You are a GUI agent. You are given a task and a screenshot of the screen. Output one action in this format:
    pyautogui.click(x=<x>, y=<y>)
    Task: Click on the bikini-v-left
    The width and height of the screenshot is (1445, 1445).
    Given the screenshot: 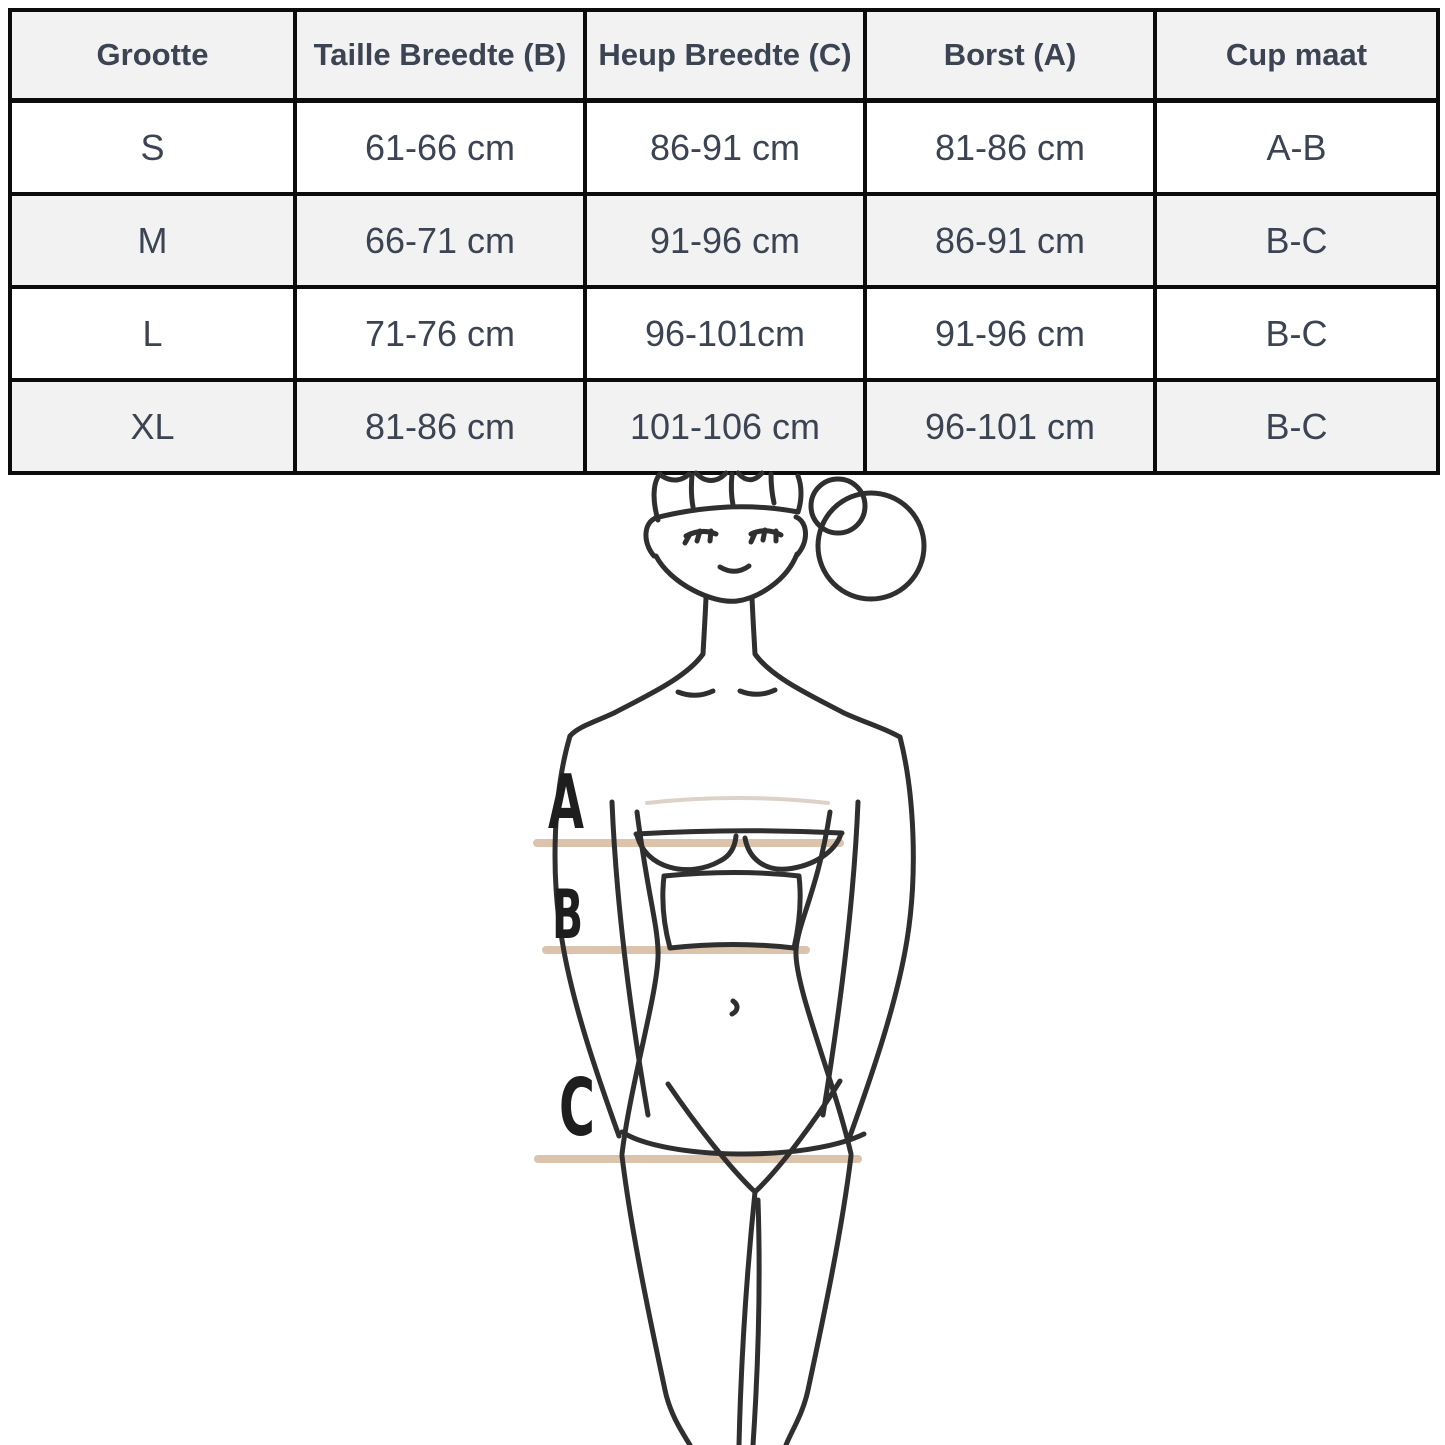 What is the action you would take?
    pyautogui.click(x=711, y=1137)
    